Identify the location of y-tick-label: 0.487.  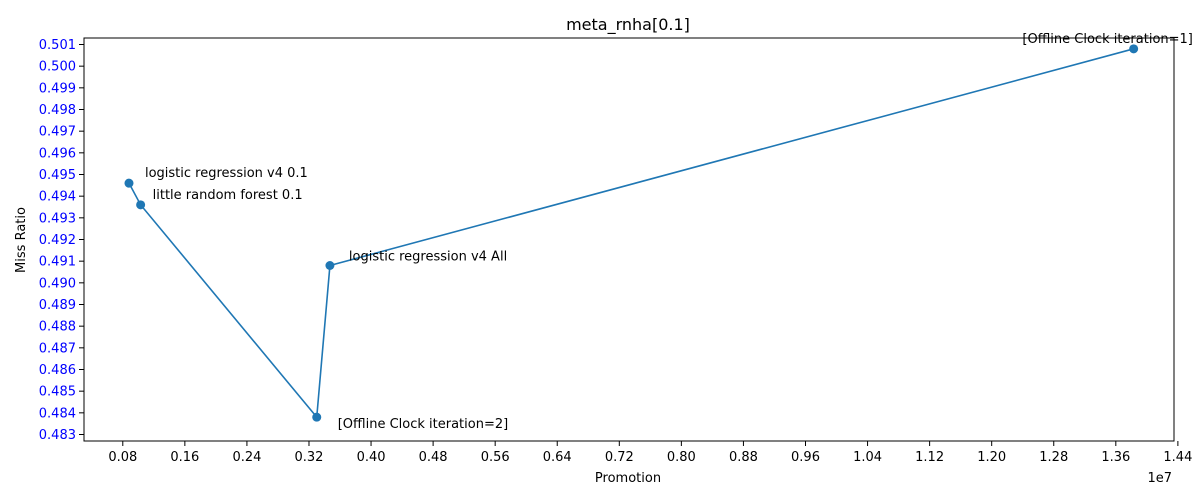
(57, 348).